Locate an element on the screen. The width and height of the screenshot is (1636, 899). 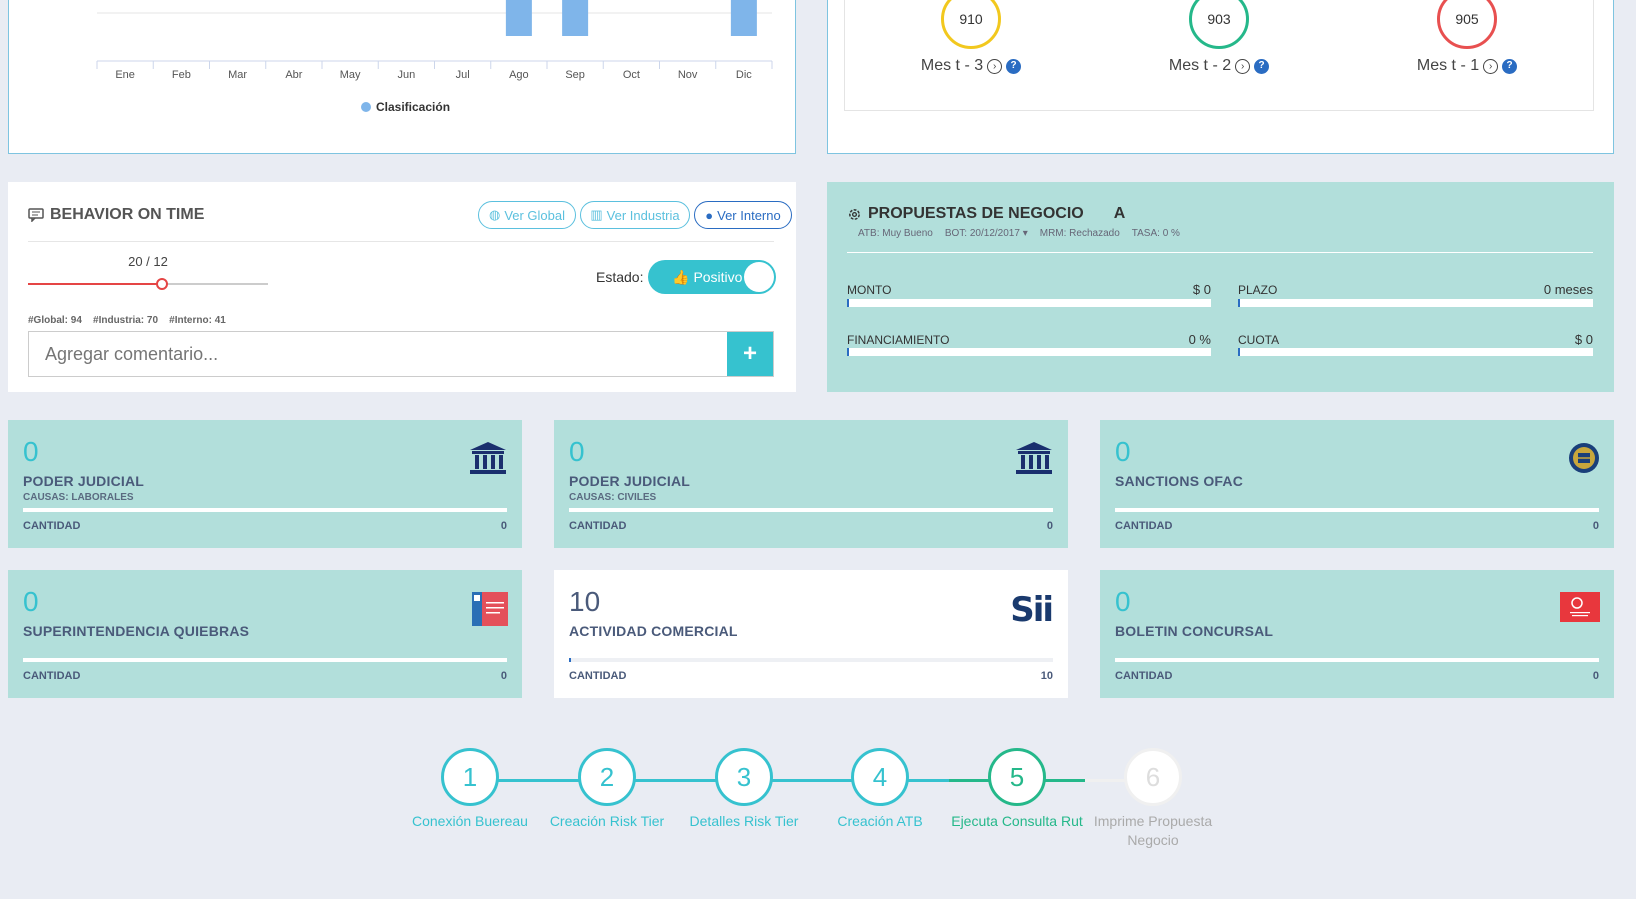
x-tick-label: Jul is located at coordinates (463, 75).